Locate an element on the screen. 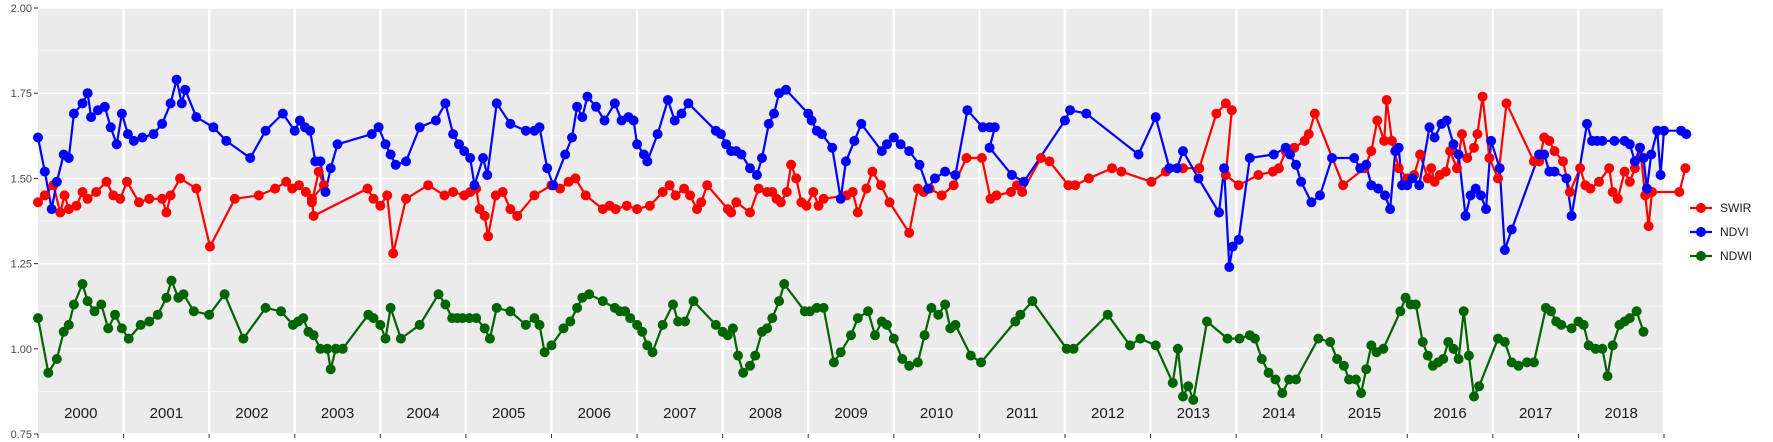  year-label: 2017 is located at coordinates (1535, 413).